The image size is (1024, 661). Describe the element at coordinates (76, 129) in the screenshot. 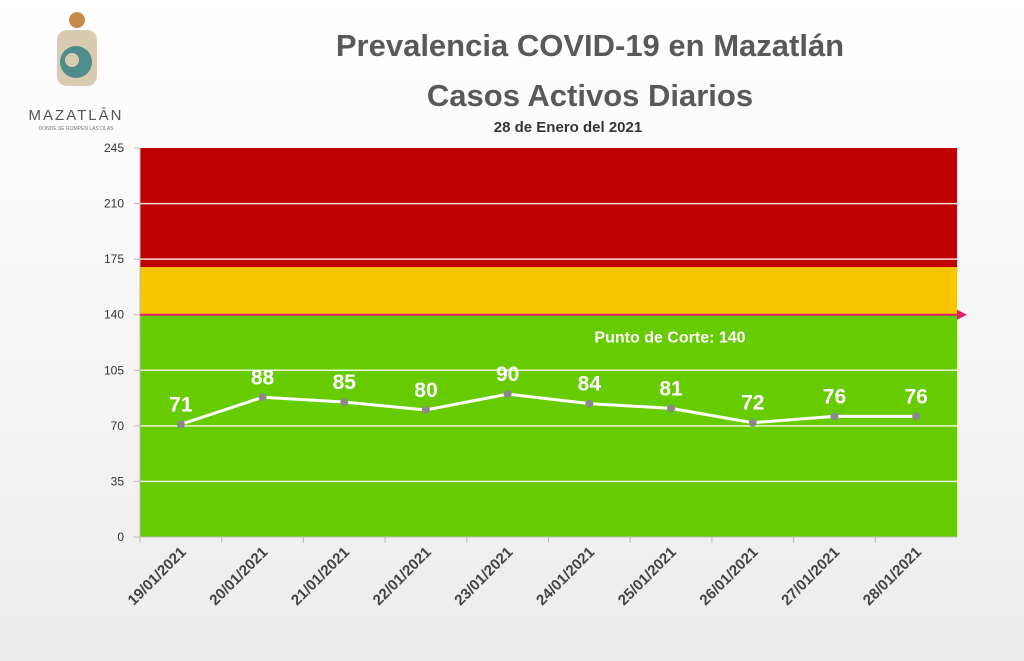

I see `logo-tagline: DONDE SE ROMPEN LAS OLAS` at that location.